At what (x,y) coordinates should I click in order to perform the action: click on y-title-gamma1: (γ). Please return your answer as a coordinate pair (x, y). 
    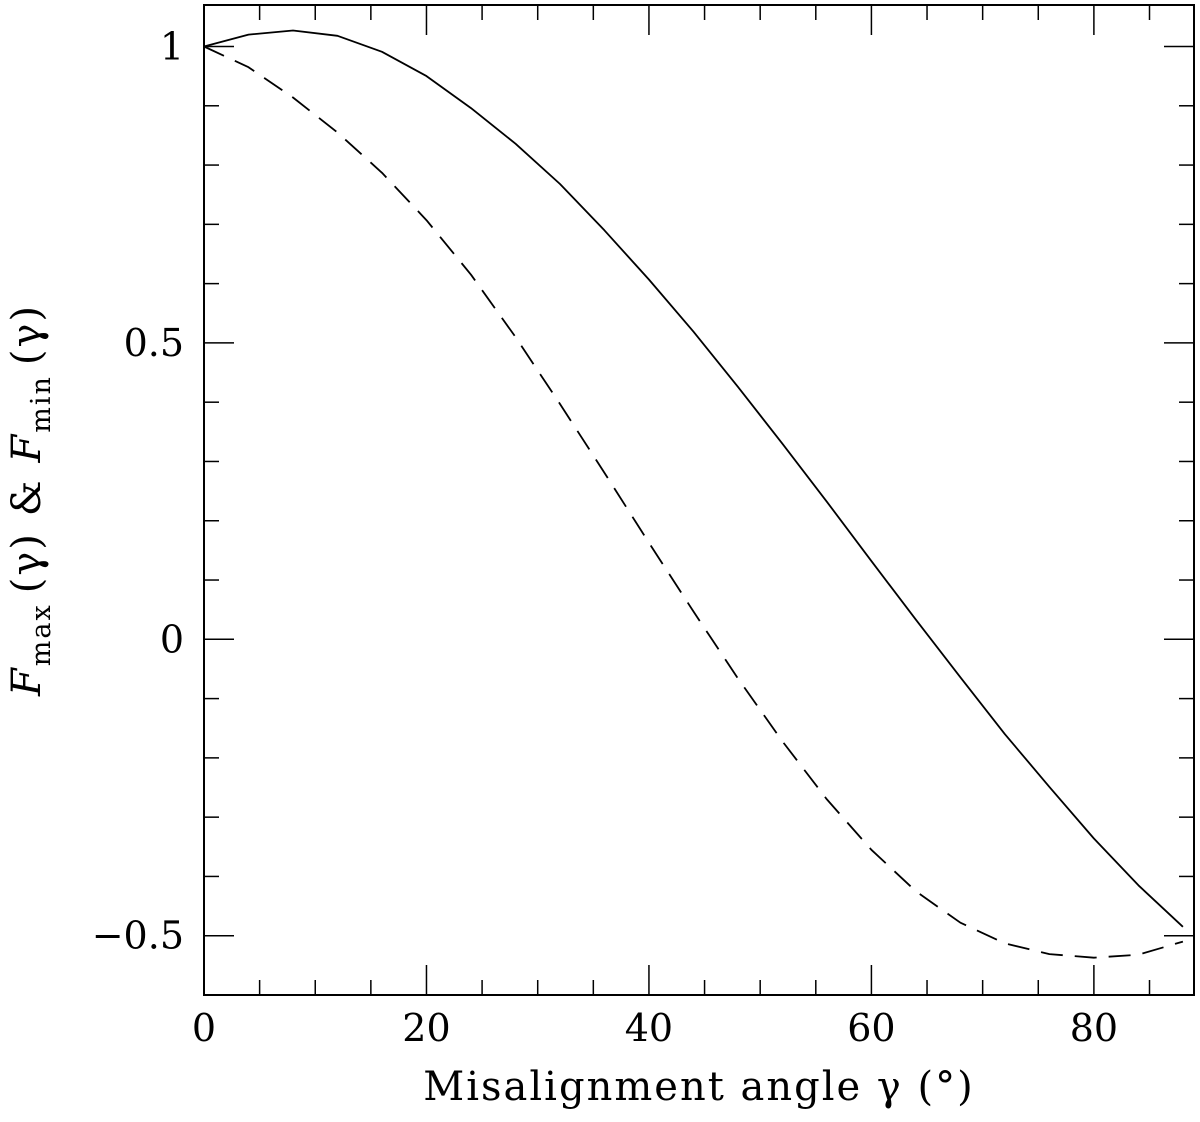
    Looking at the image, I should click on (27, 562).